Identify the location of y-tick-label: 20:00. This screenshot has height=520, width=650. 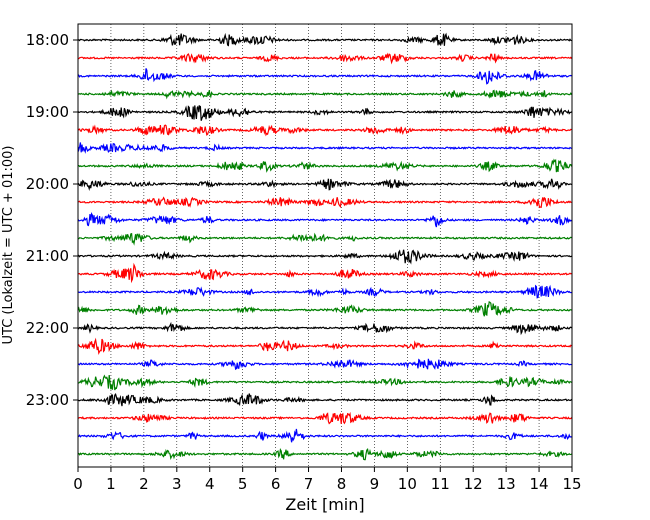
(47, 184).